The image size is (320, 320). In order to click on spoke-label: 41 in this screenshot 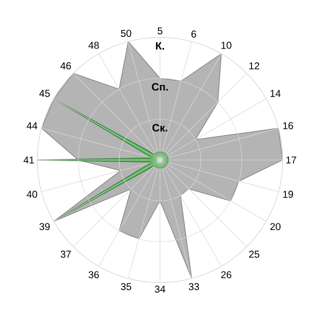, I will do `click(29, 160)`.